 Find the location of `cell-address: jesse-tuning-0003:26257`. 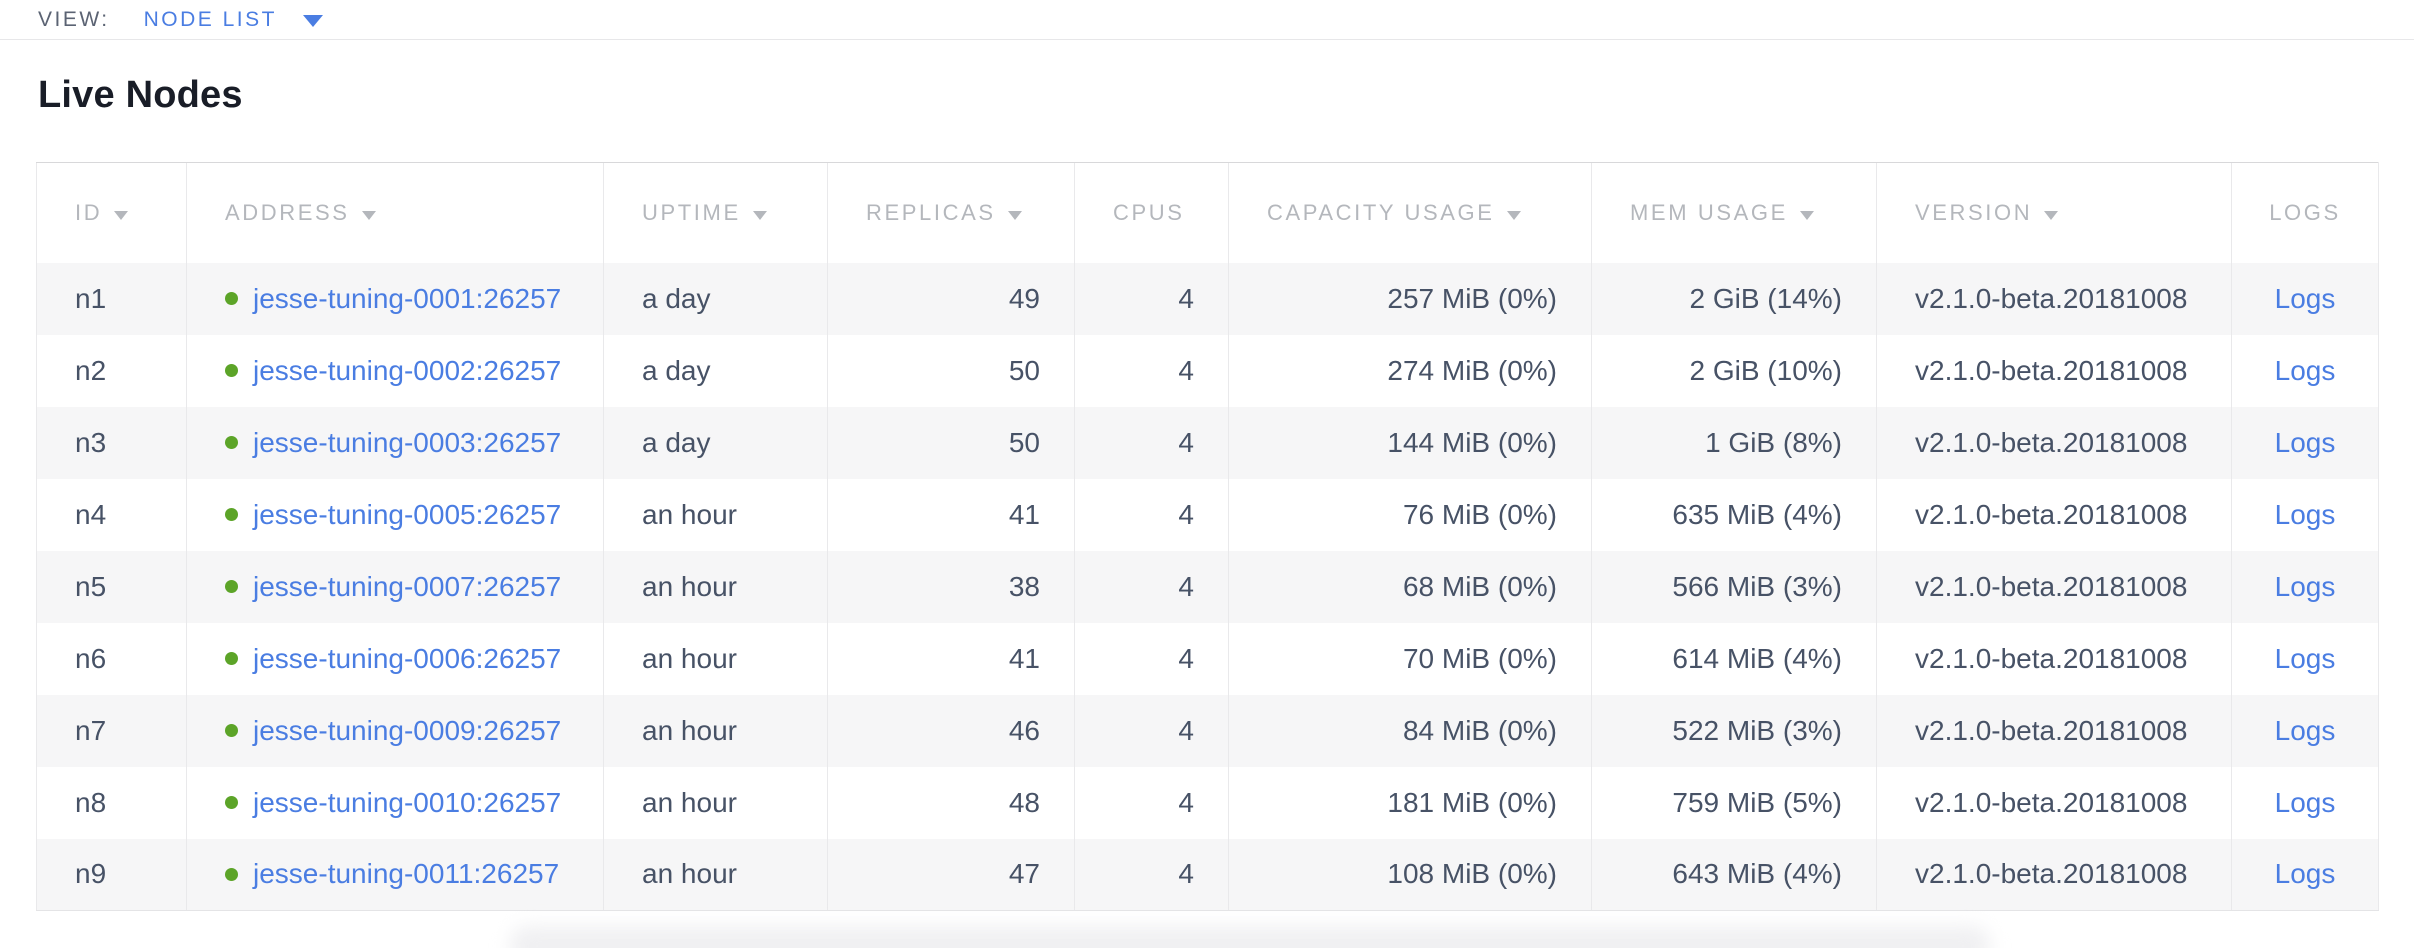

cell-address: jesse-tuning-0003:26257 is located at coordinates (395, 442).